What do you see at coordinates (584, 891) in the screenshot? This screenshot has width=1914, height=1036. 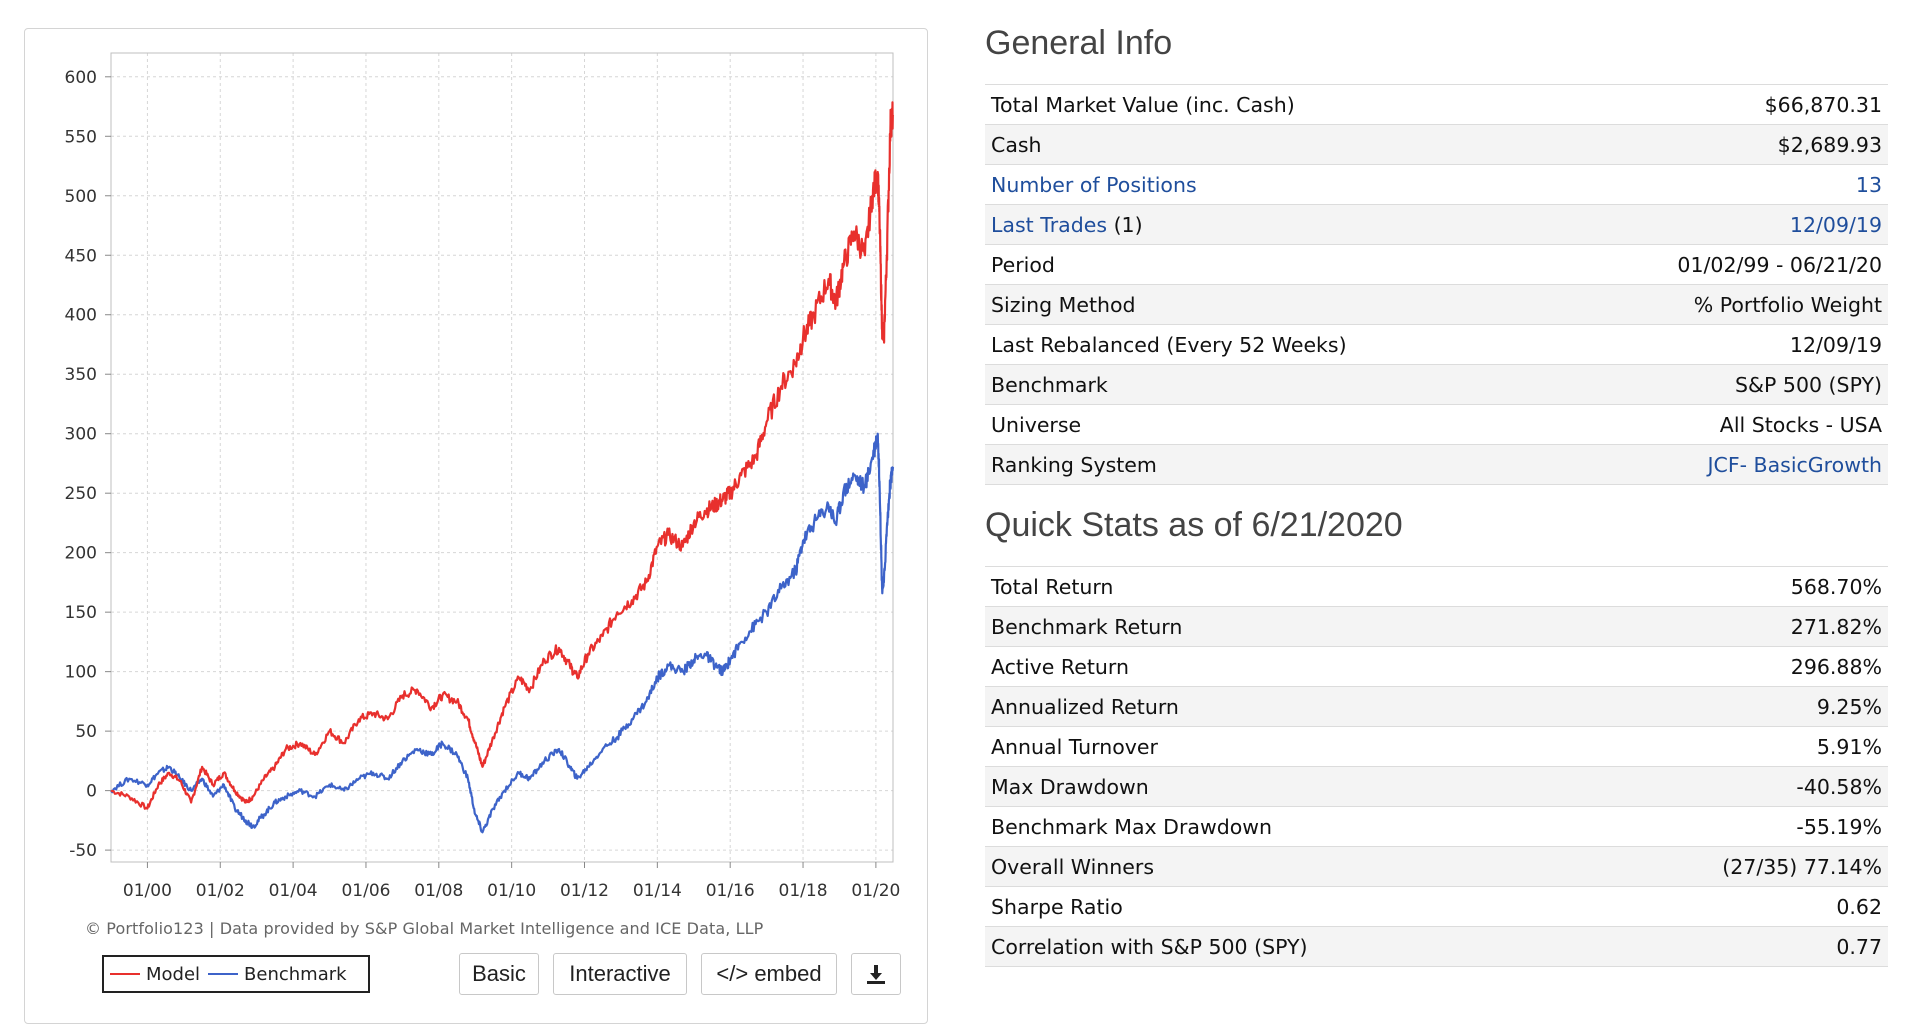 I see `x-tick-label: 01/12` at bounding box center [584, 891].